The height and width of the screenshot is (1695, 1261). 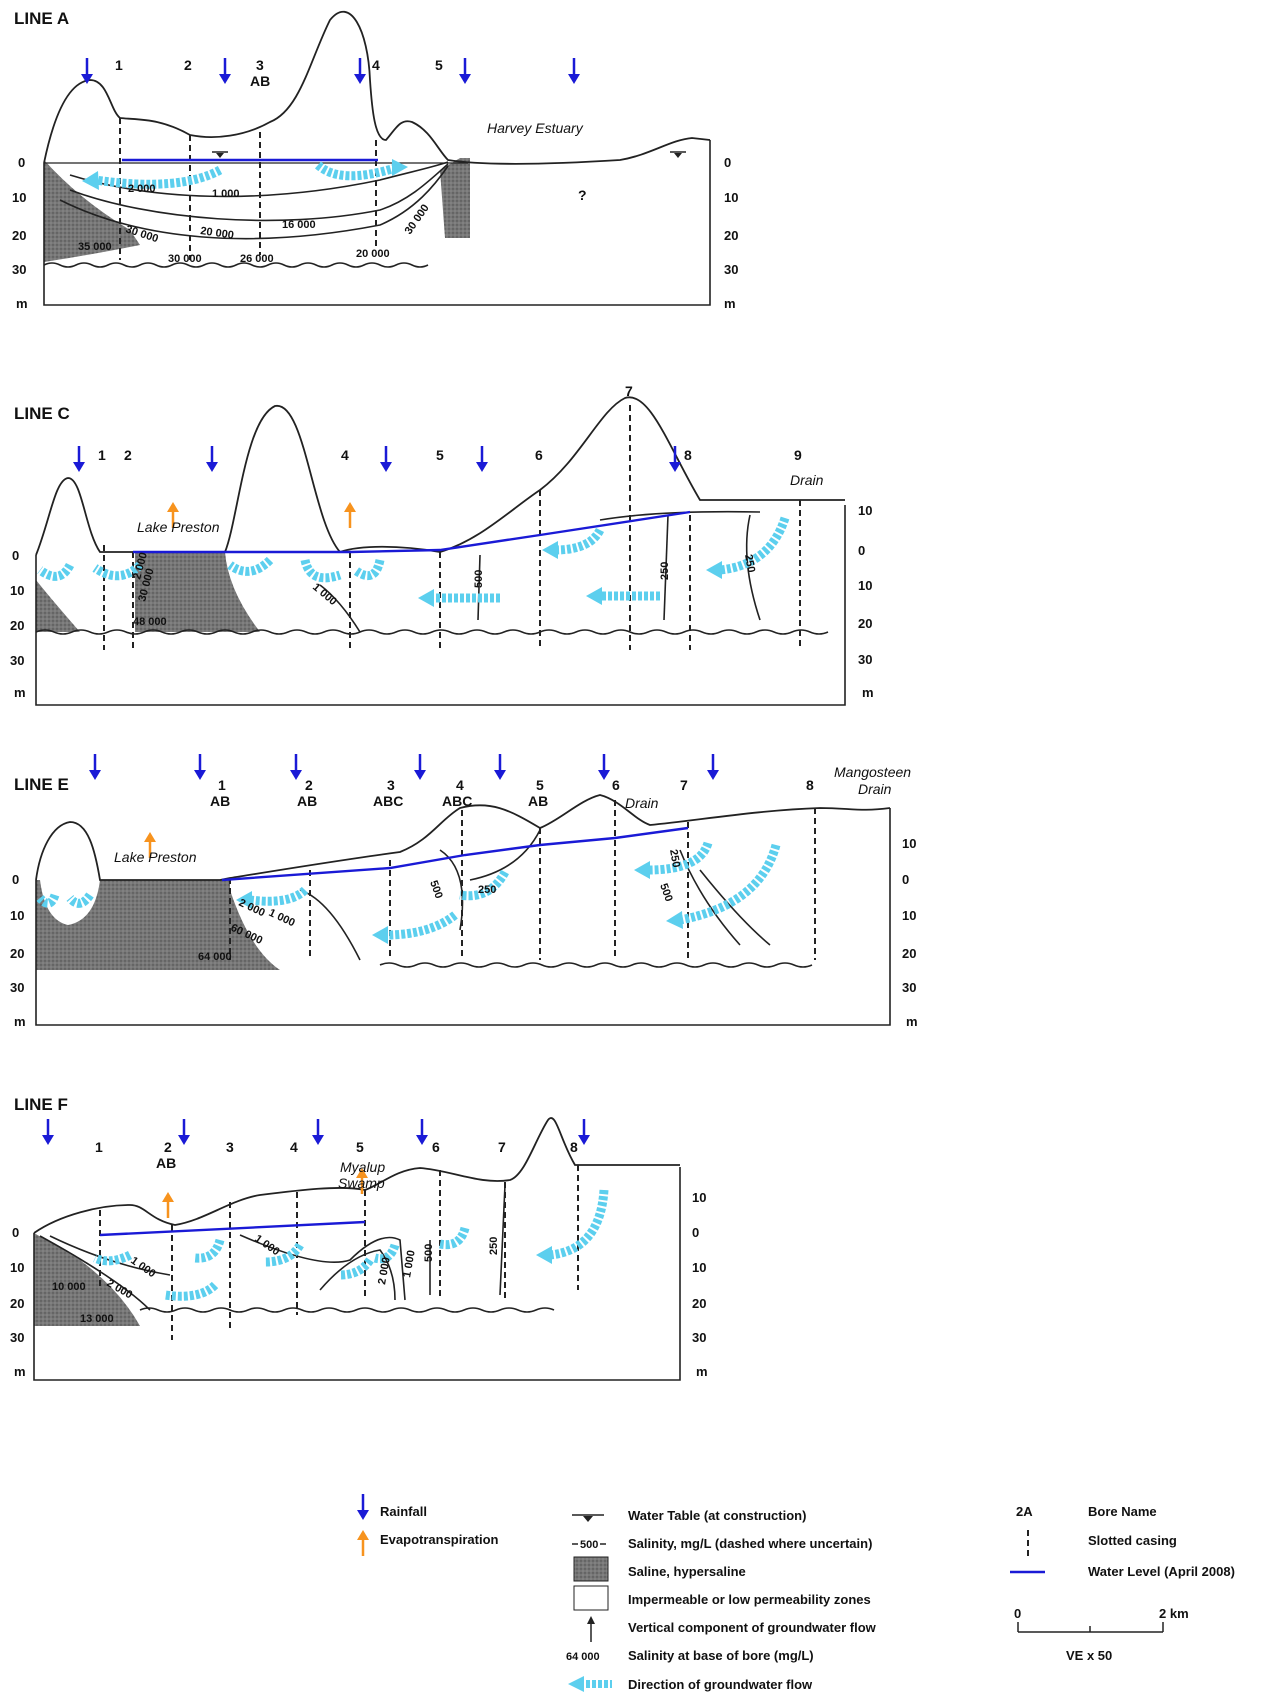 I want to click on bore-name: 1, so click(x=102, y=455).